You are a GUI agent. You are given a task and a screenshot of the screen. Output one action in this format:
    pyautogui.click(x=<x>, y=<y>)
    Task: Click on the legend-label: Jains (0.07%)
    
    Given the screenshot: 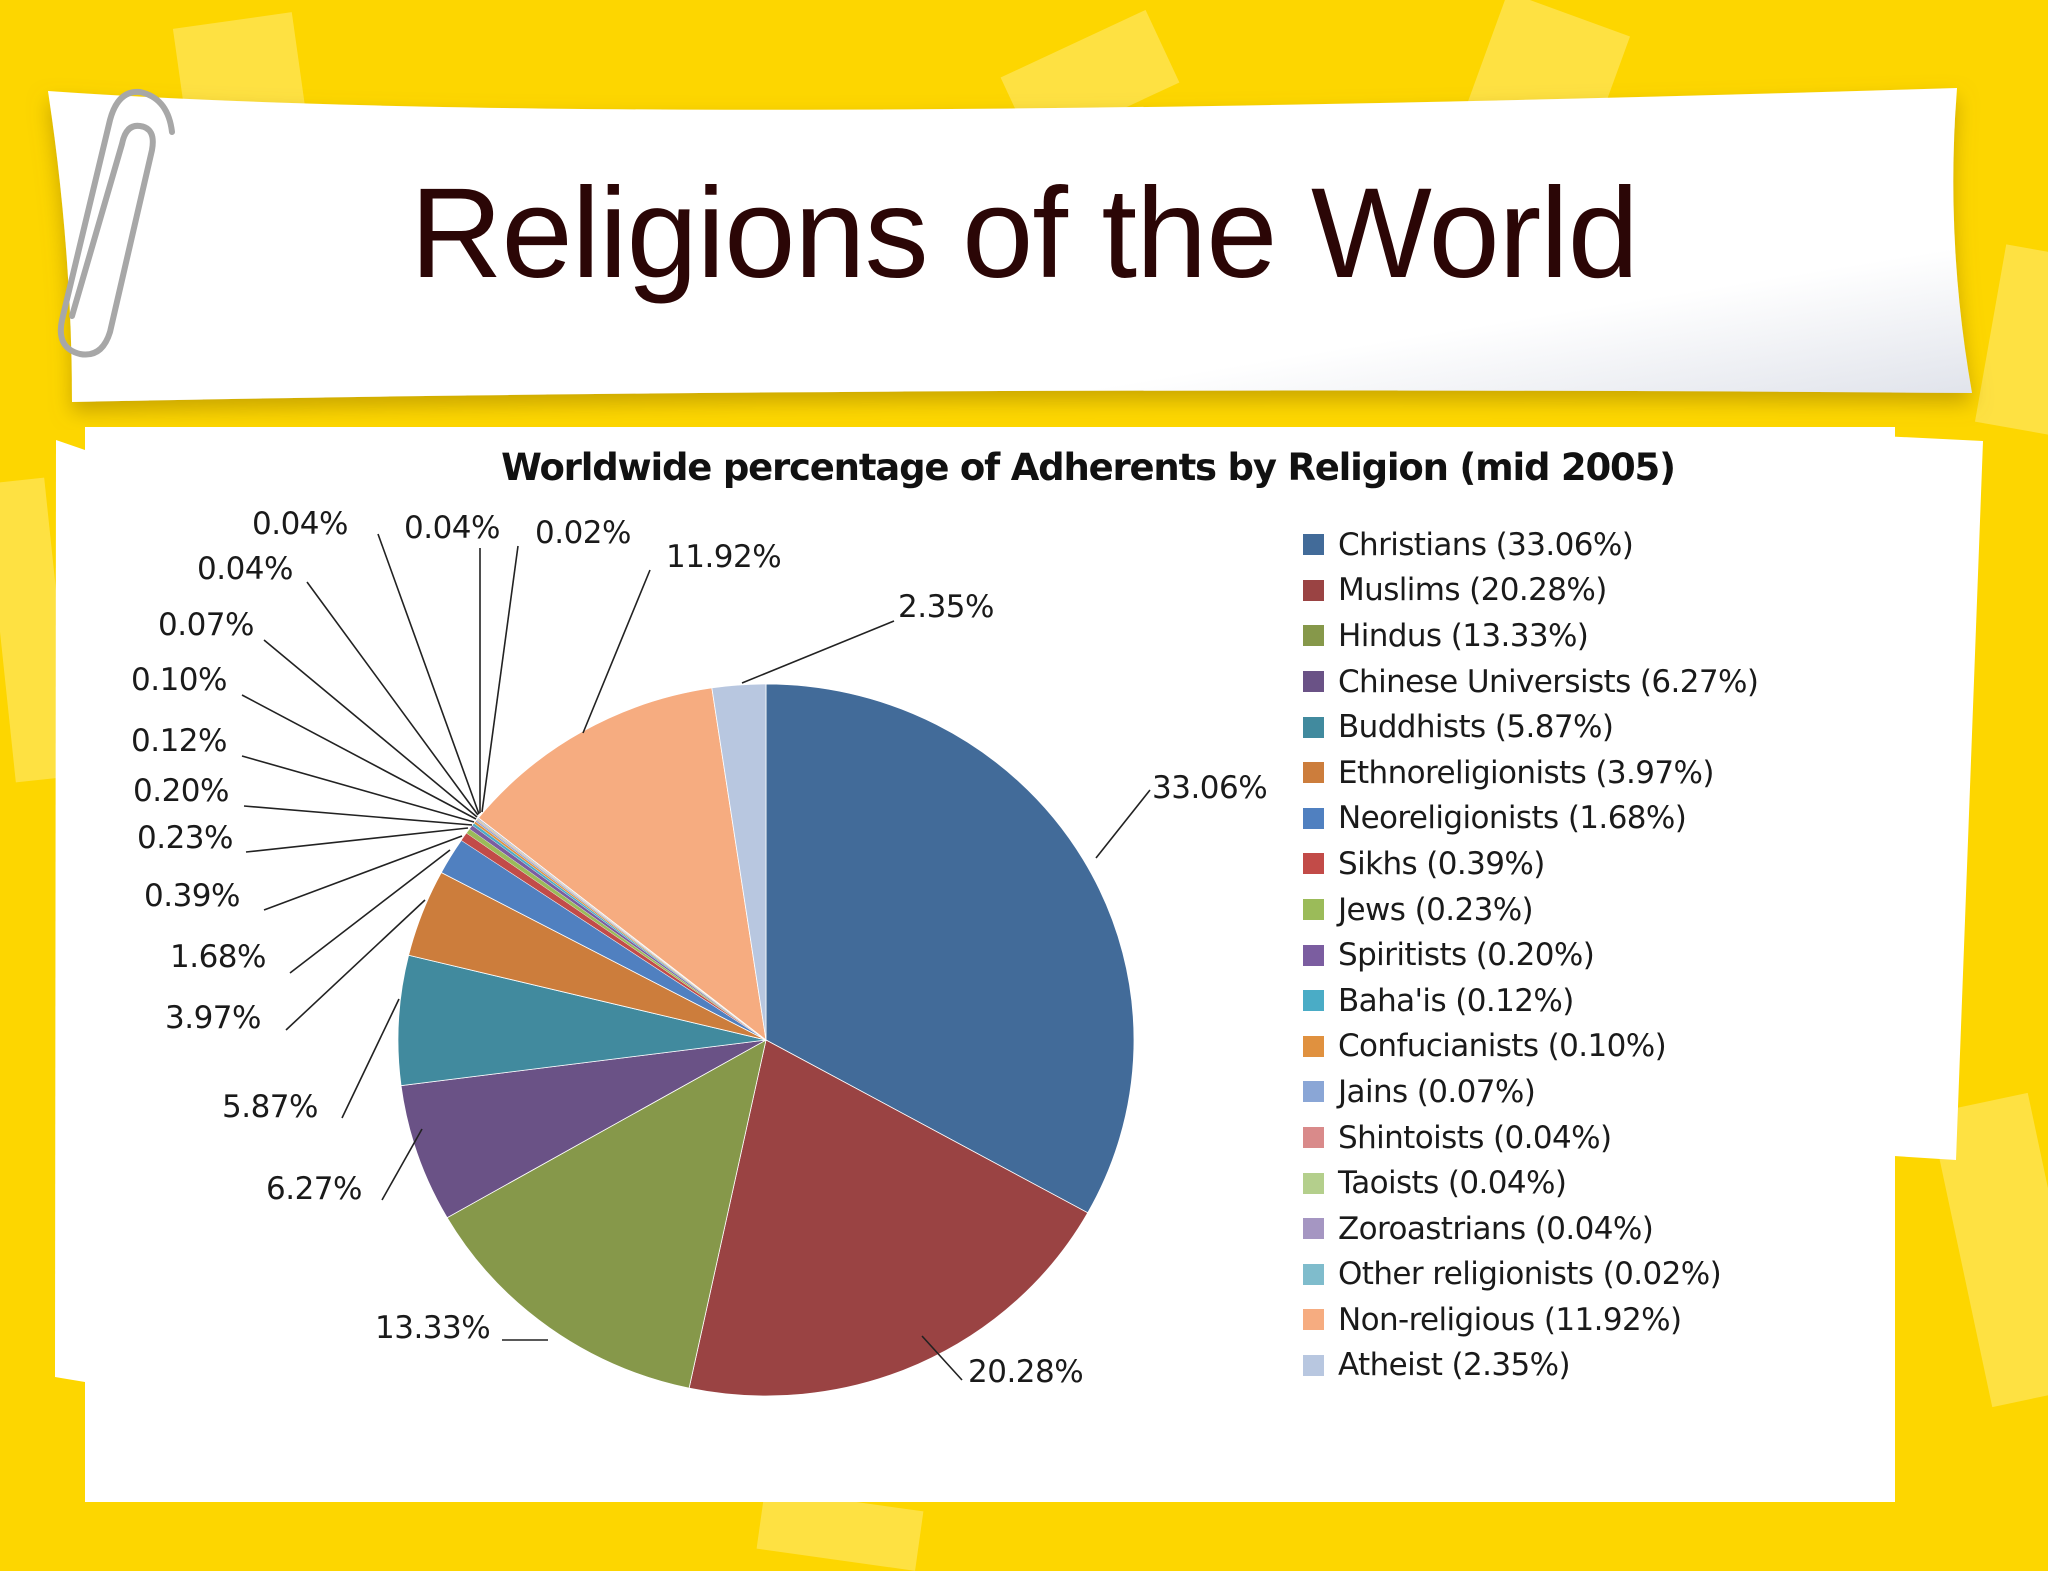 What is the action you would take?
    pyautogui.click(x=1437, y=1091)
    